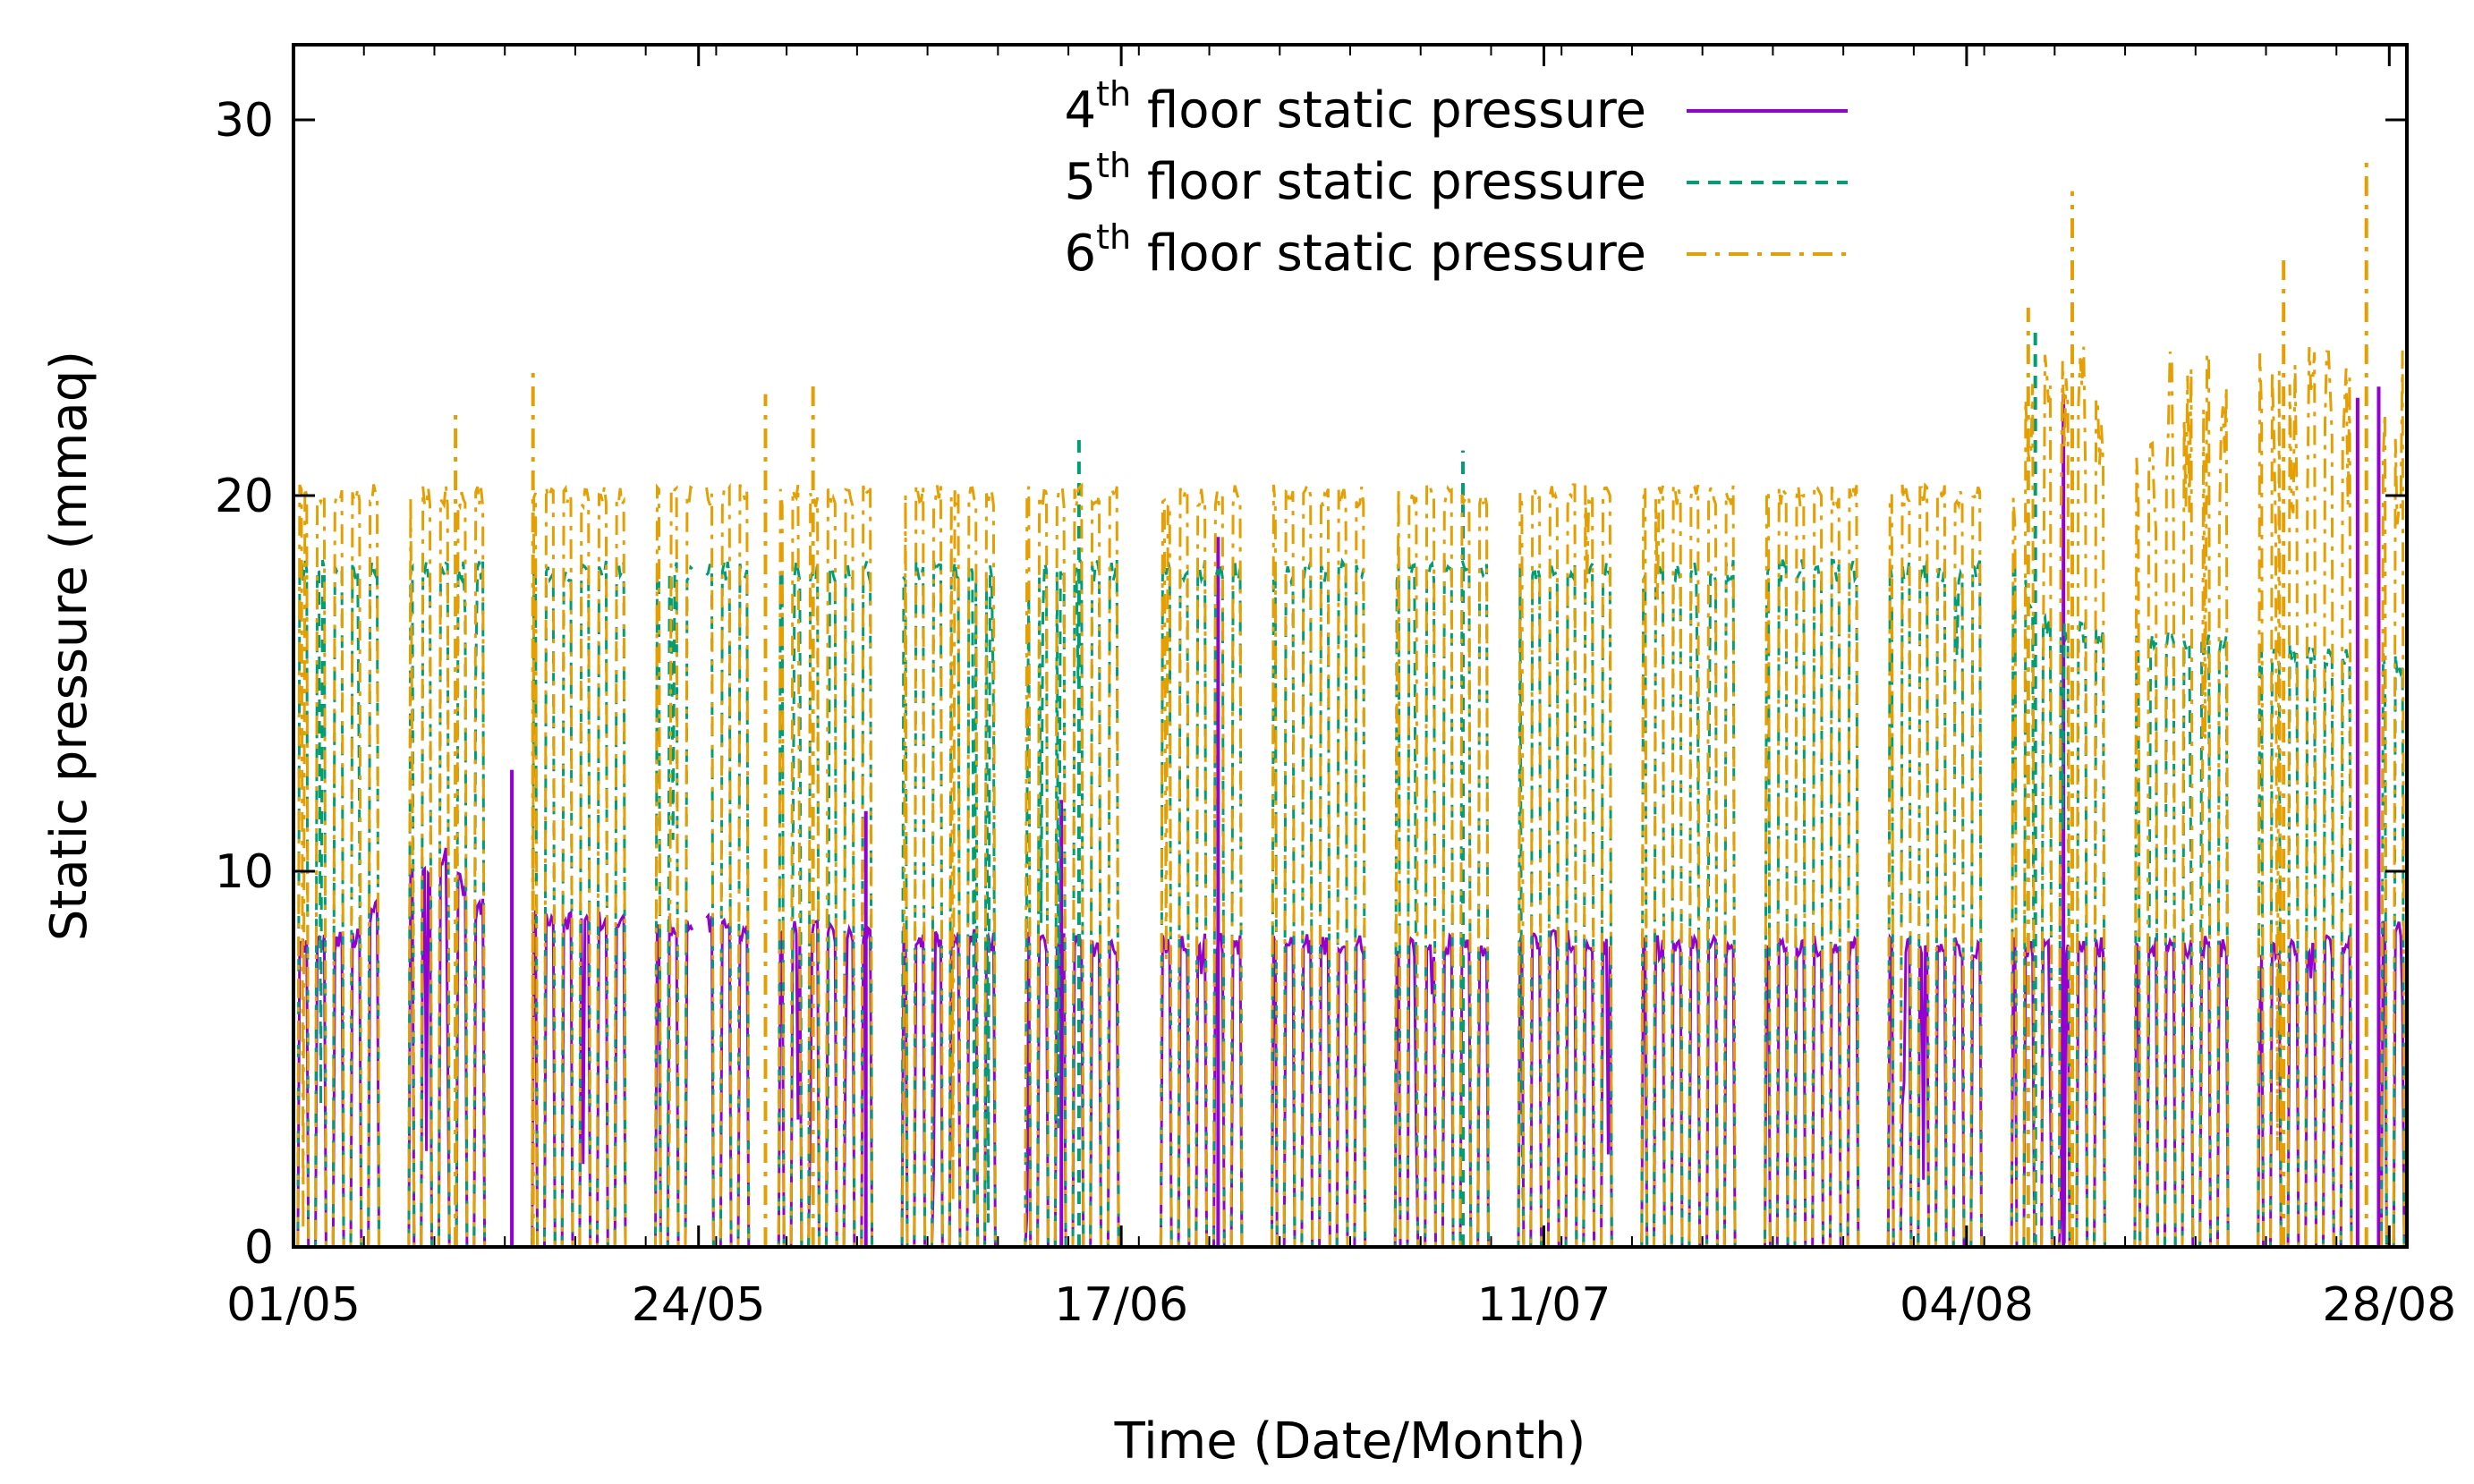 The width and height of the screenshot is (2474, 1484). What do you see at coordinates (244, 121) in the screenshot?
I see `y-tick-label: 30` at bounding box center [244, 121].